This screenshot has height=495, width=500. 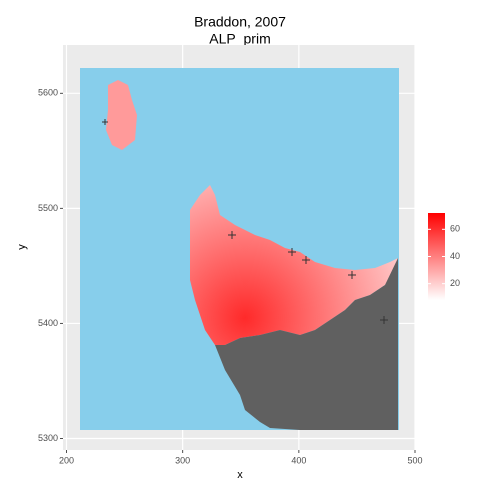 What do you see at coordinates (66, 460) in the screenshot?
I see `x-tick-label: 200` at bounding box center [66, 460].